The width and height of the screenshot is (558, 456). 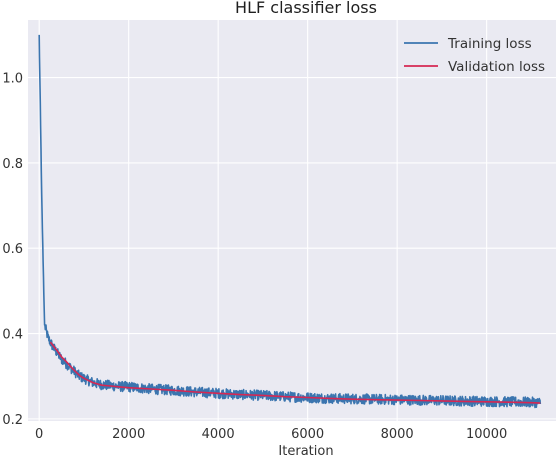 I want to click on y-tick-label: 0.8, so click(x=12, y=164).